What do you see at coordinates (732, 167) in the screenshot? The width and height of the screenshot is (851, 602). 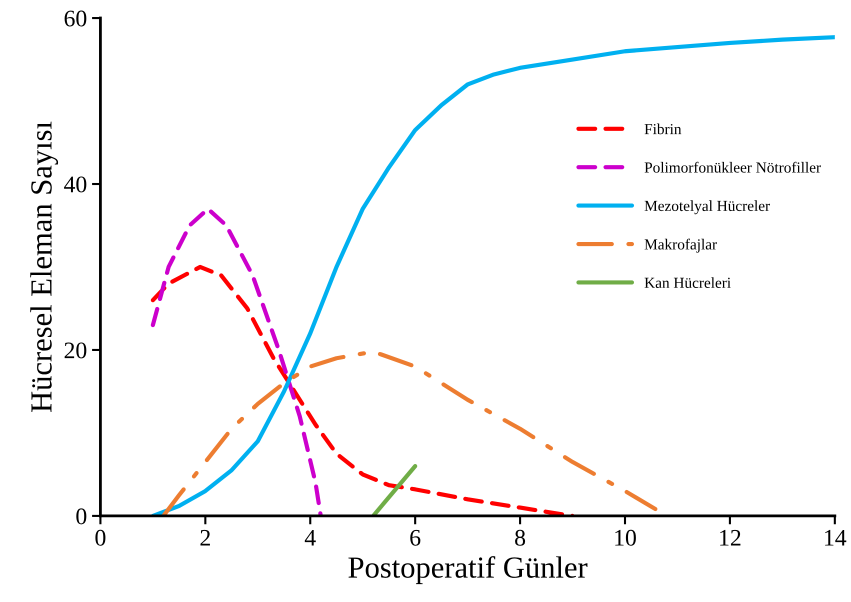 I see `legend-label: Polimorfonükleer Nötrofiller` at bounding box center [732, 167].